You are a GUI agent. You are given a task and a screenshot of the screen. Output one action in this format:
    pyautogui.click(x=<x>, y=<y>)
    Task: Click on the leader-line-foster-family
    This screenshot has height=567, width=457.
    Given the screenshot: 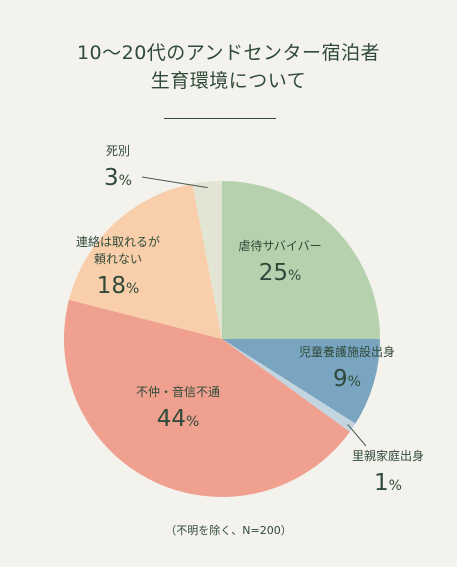 What is the action you would take?
    pyautogui.click(x=357, y=435)
    